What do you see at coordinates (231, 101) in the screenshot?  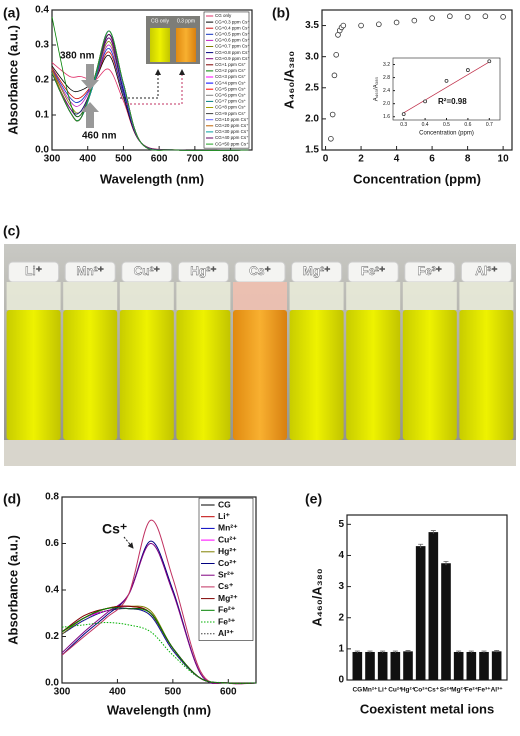 I see `legend-label: CG+7 ppm Cs⁺` at bounding box center [231, 101].